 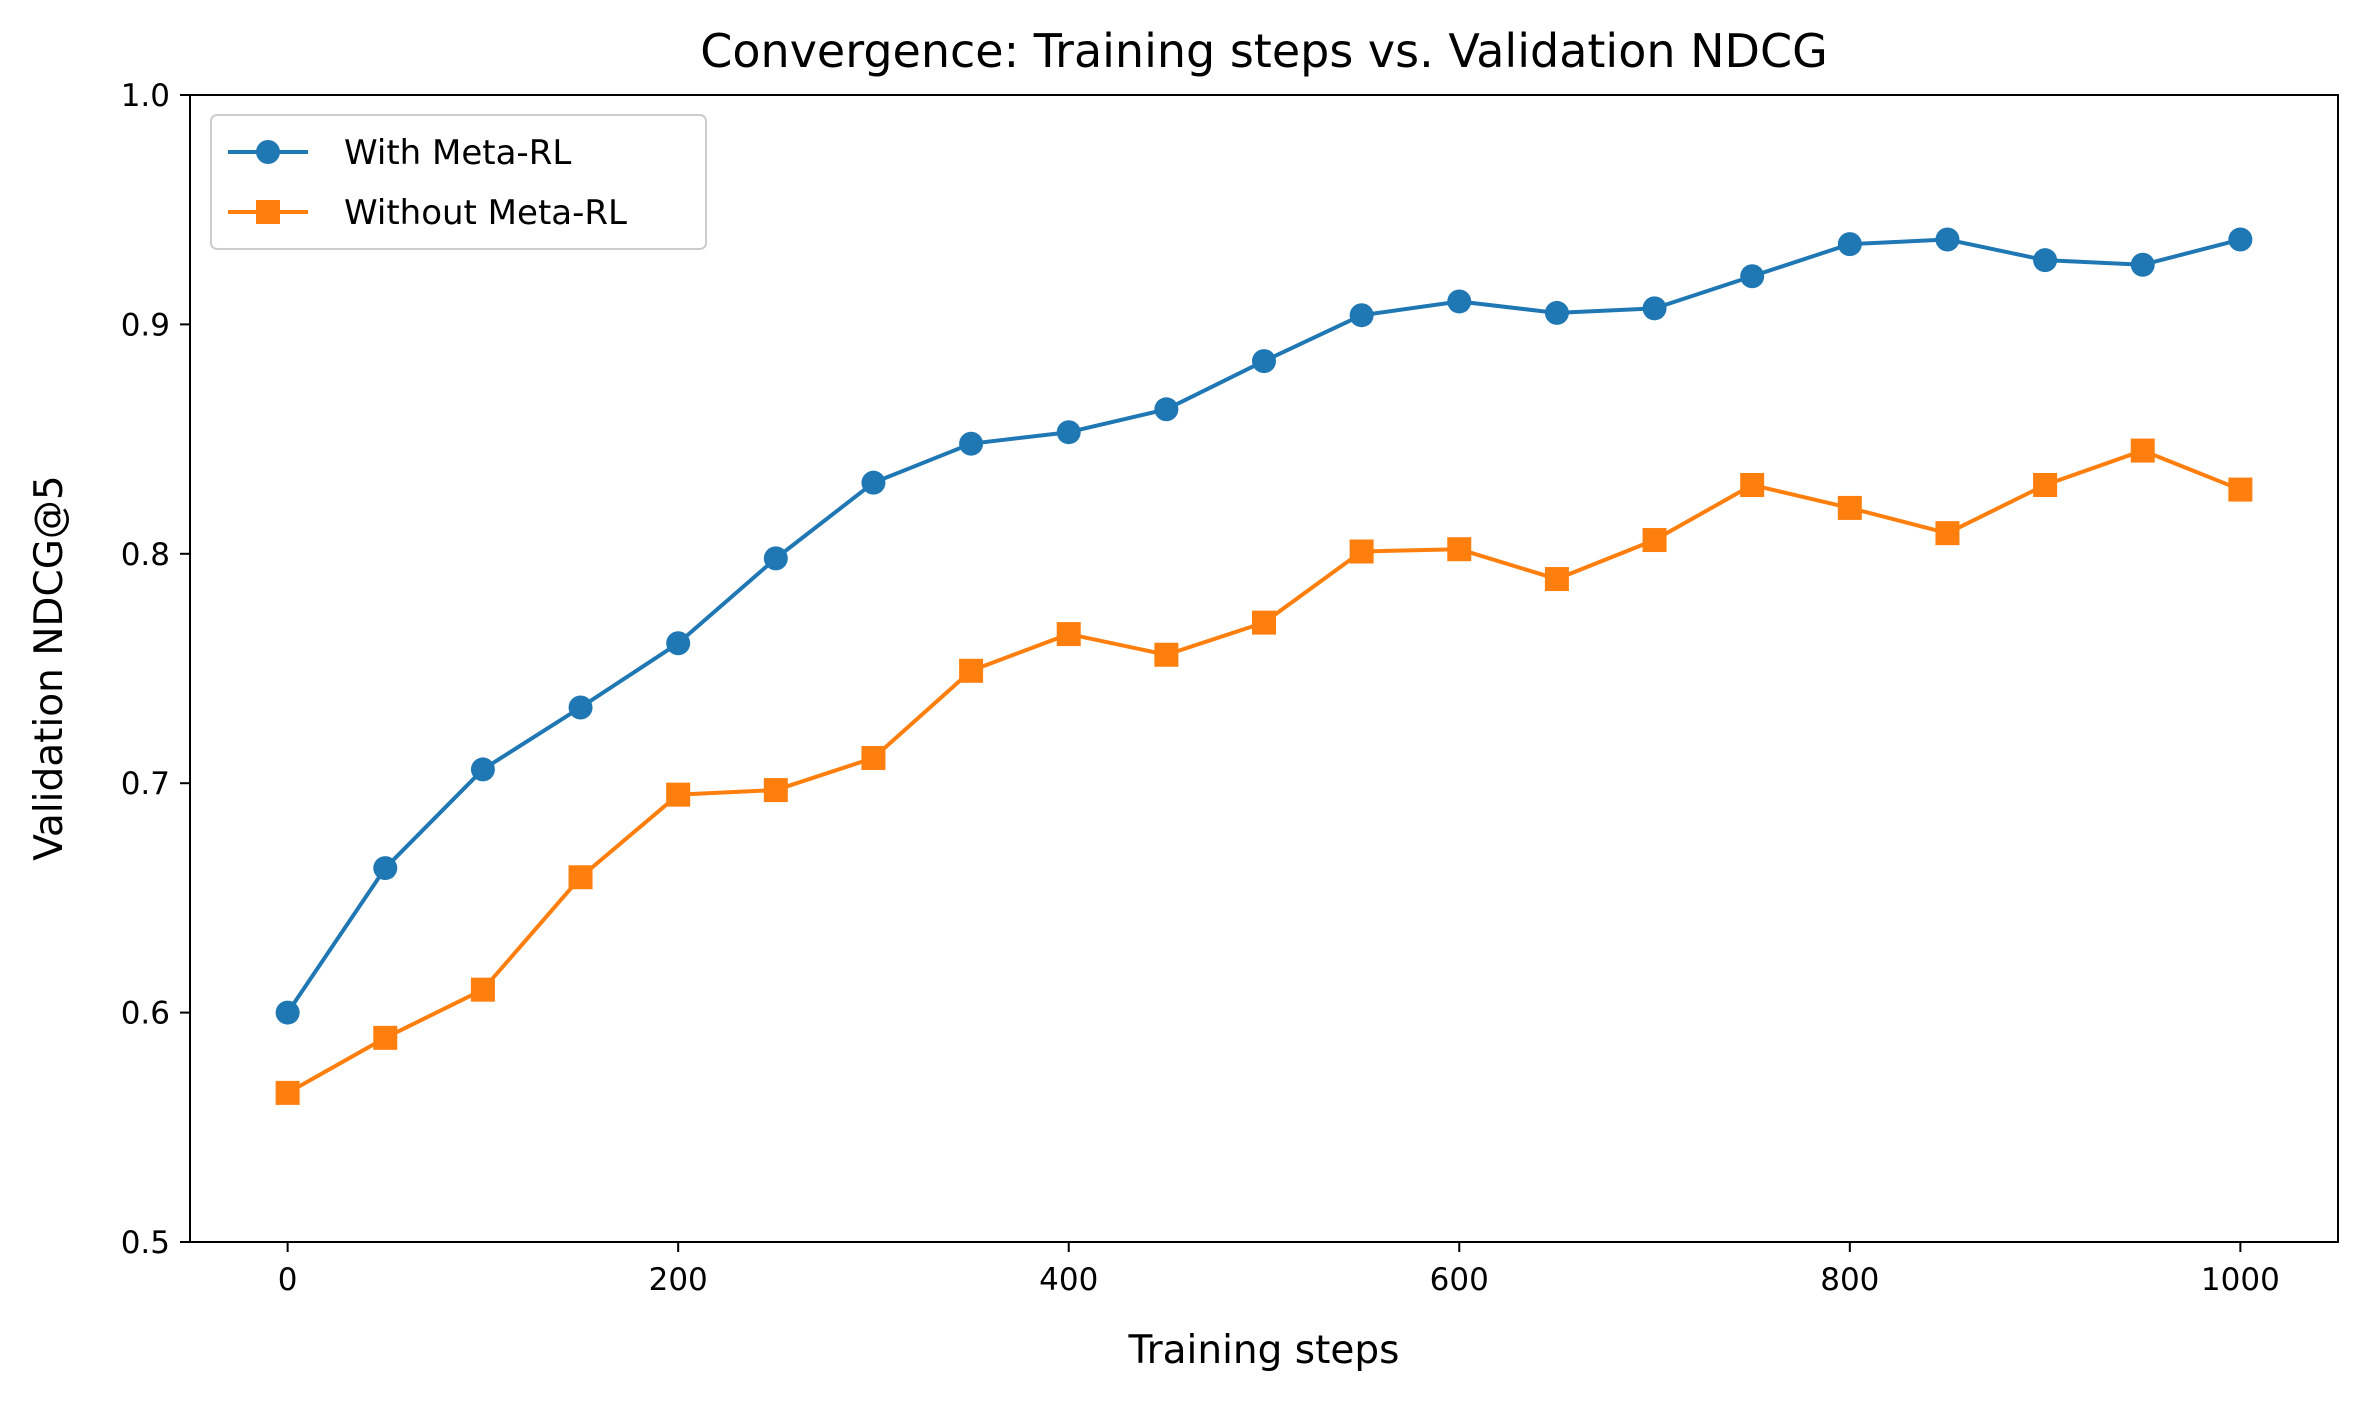 What do you see at coordinates (1279, 1270) in the screenshot?
I see `x-axis: 0 200 400 600 800 1000` at bounding box center [1279, 1270].